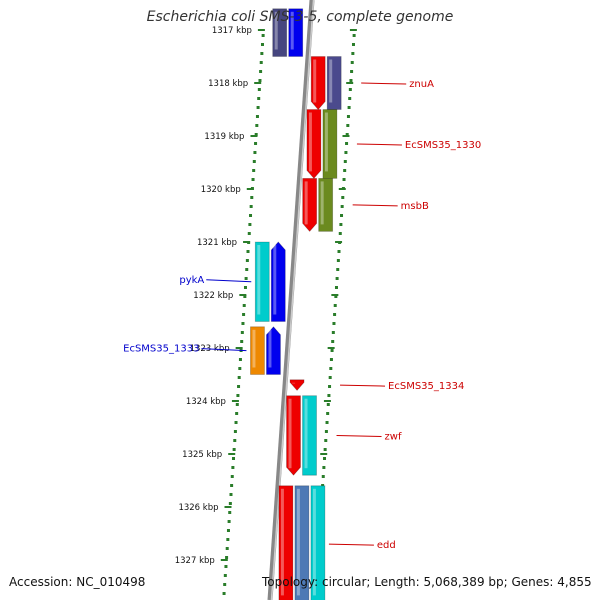  What do you see at coordinates (202, 455) in the screenshot?
I see `kbp-tick-label: 1325 kbp` at bounding box center [202, 455].